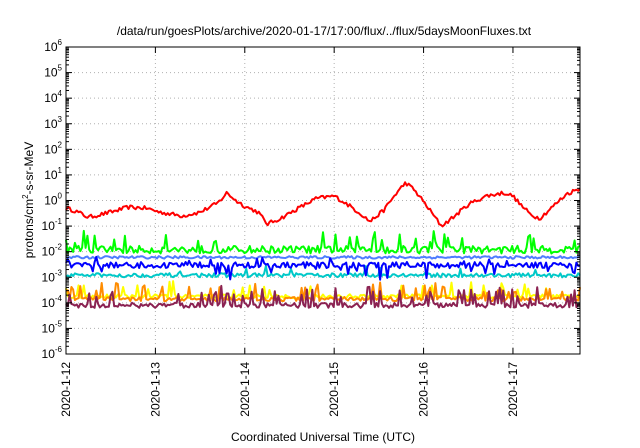  I want to click on x-tick-label: 2020-1-13, so click(155, 389).